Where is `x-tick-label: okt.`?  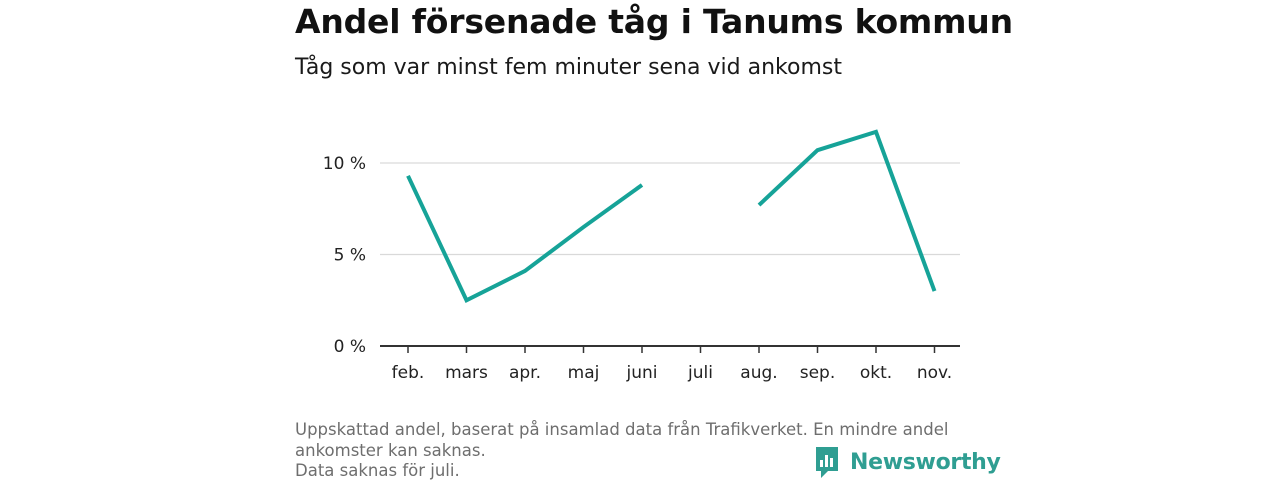
x-tick-label: okt. is located at coordinates (876, 373).